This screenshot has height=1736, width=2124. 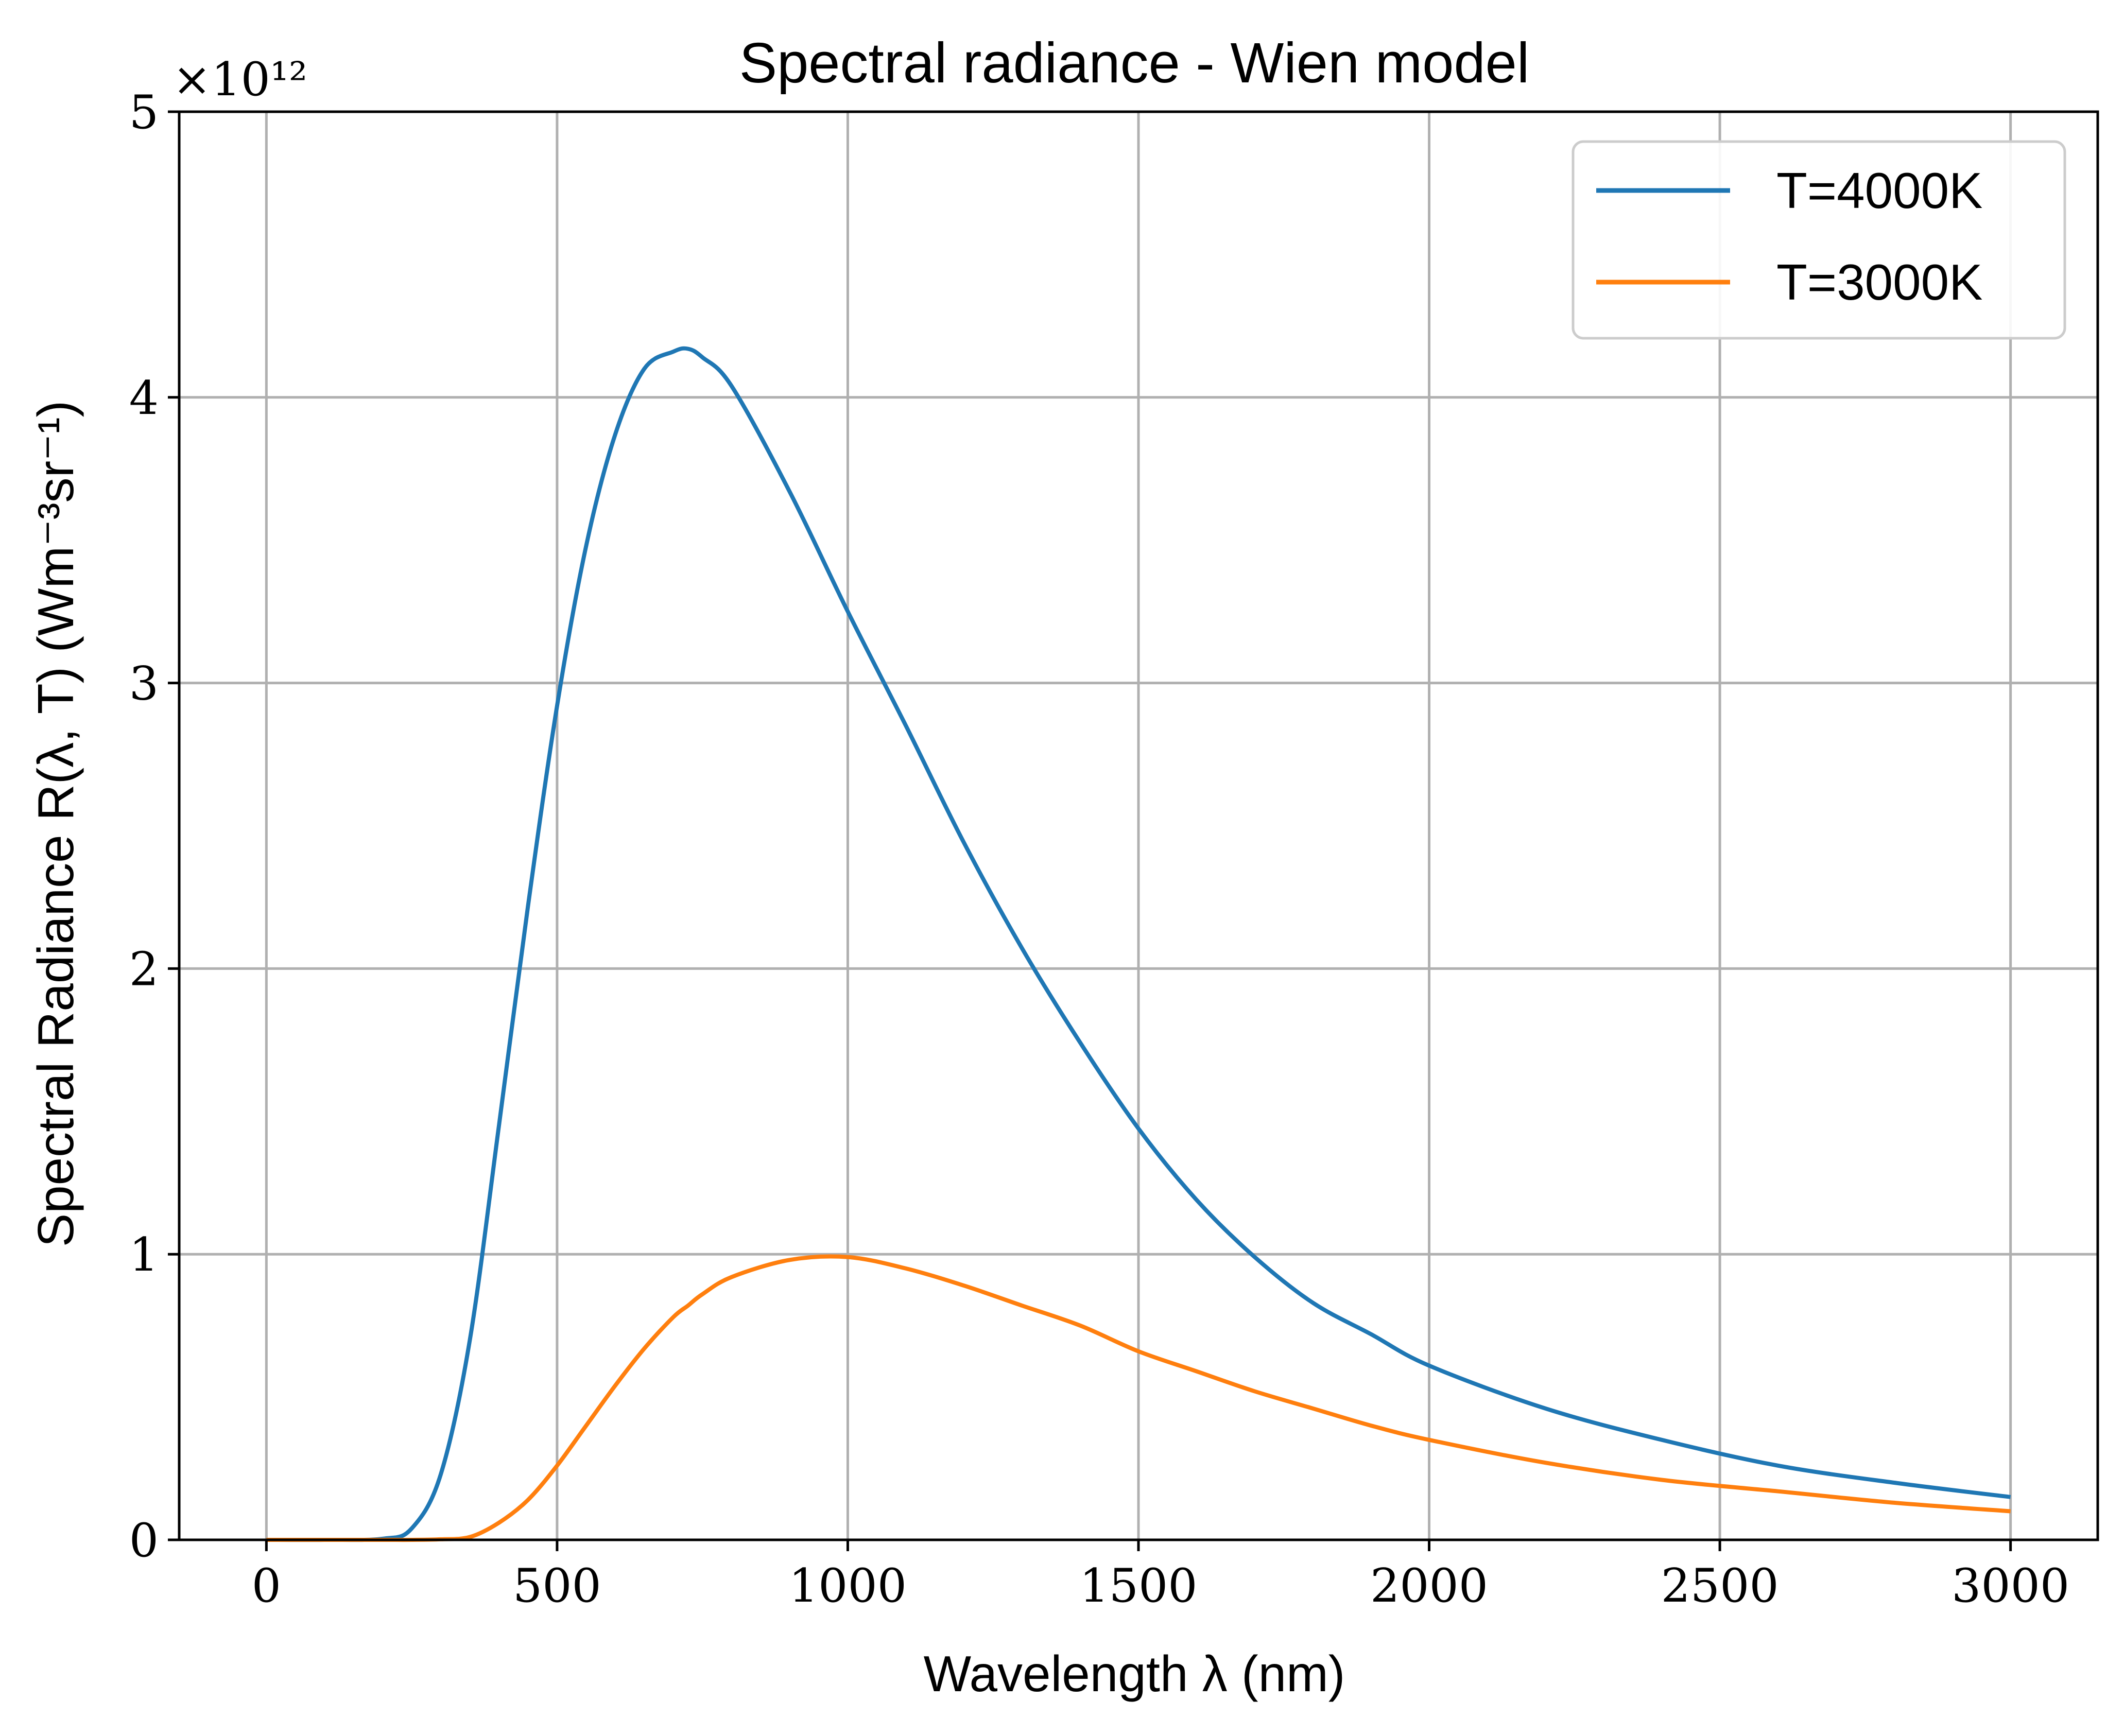 I want to click on x-axis-label: Wavelength λ (nm), so click(x=1134, y=1674).